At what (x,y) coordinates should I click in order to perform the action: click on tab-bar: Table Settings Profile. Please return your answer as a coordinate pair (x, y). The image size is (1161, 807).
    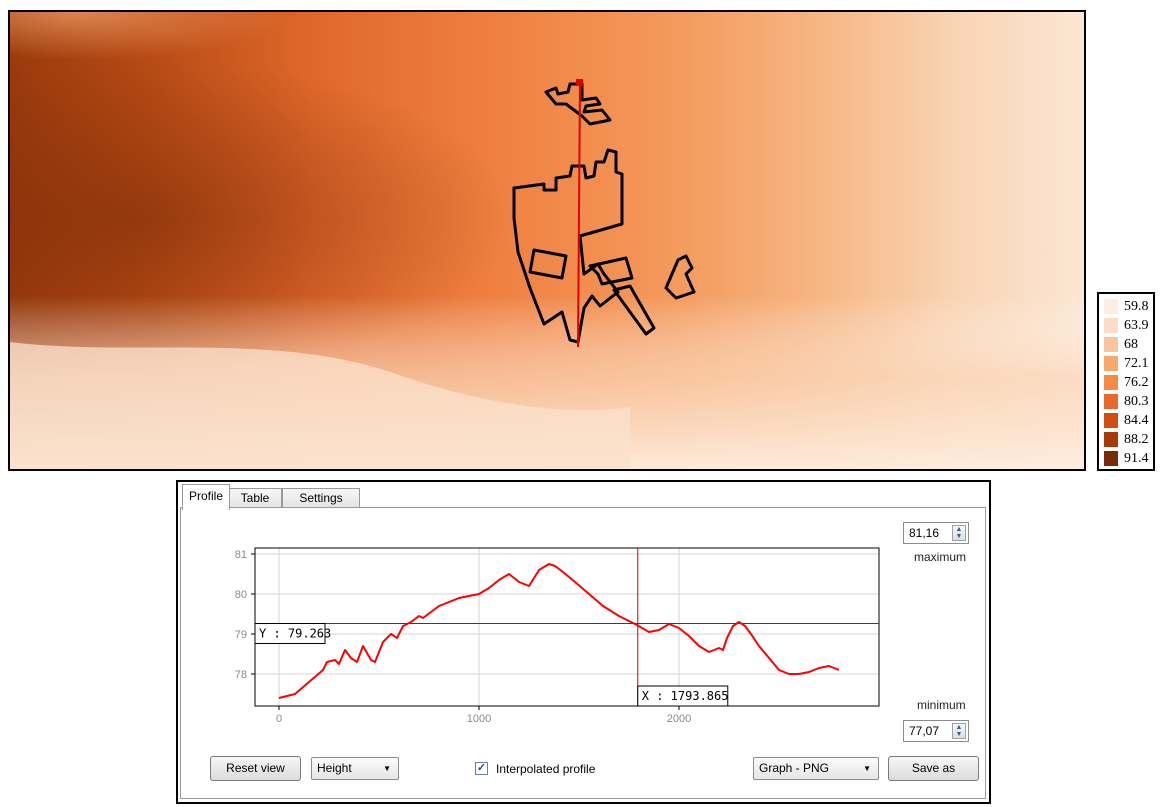
    Looking at the image, I should click on (580, 497).